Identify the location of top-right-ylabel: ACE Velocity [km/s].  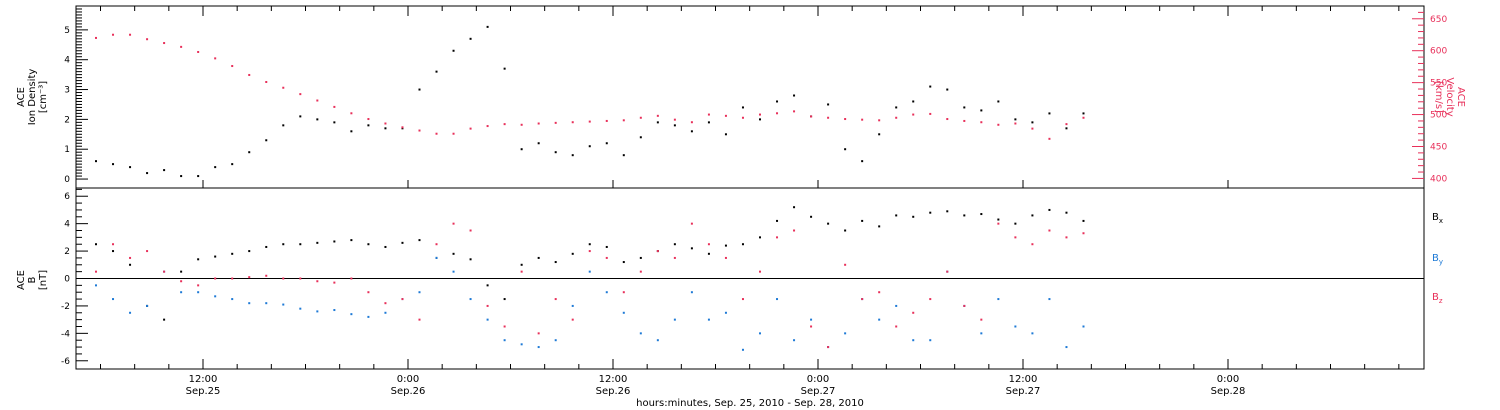
(1449, 96).